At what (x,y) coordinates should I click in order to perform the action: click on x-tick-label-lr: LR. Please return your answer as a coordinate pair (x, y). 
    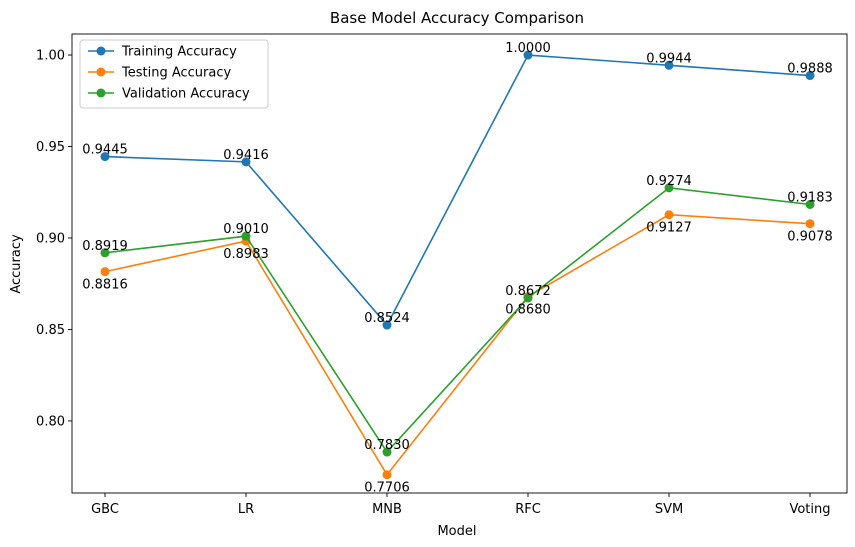
    Looking at the image, I should click on (246, 509).